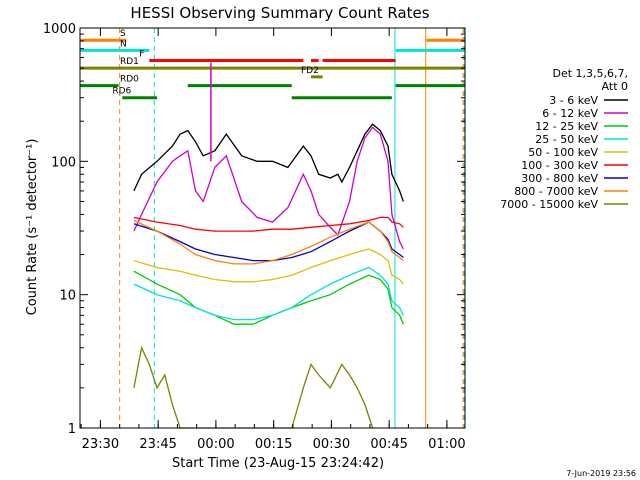 This screenshot has height=480, width=640. What do you see at coordinates (559, 178) in the screenshot?
I see `legend-label-7: 300 - 800 keV` at bounding box center [559, 178].